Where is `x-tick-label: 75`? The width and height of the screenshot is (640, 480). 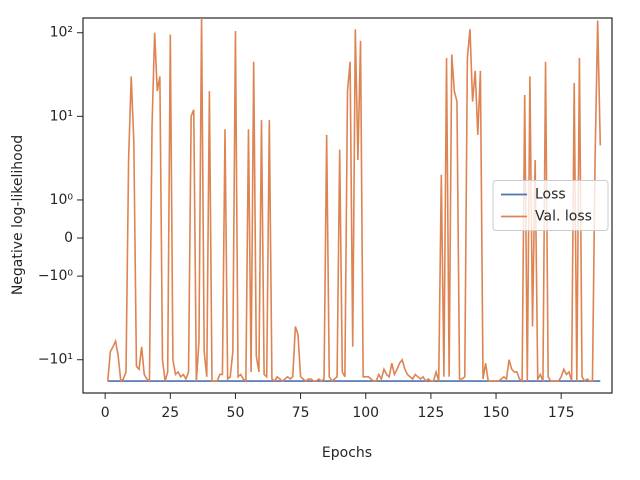
x-tick-label: 75 is located at coordinates (301, 413).